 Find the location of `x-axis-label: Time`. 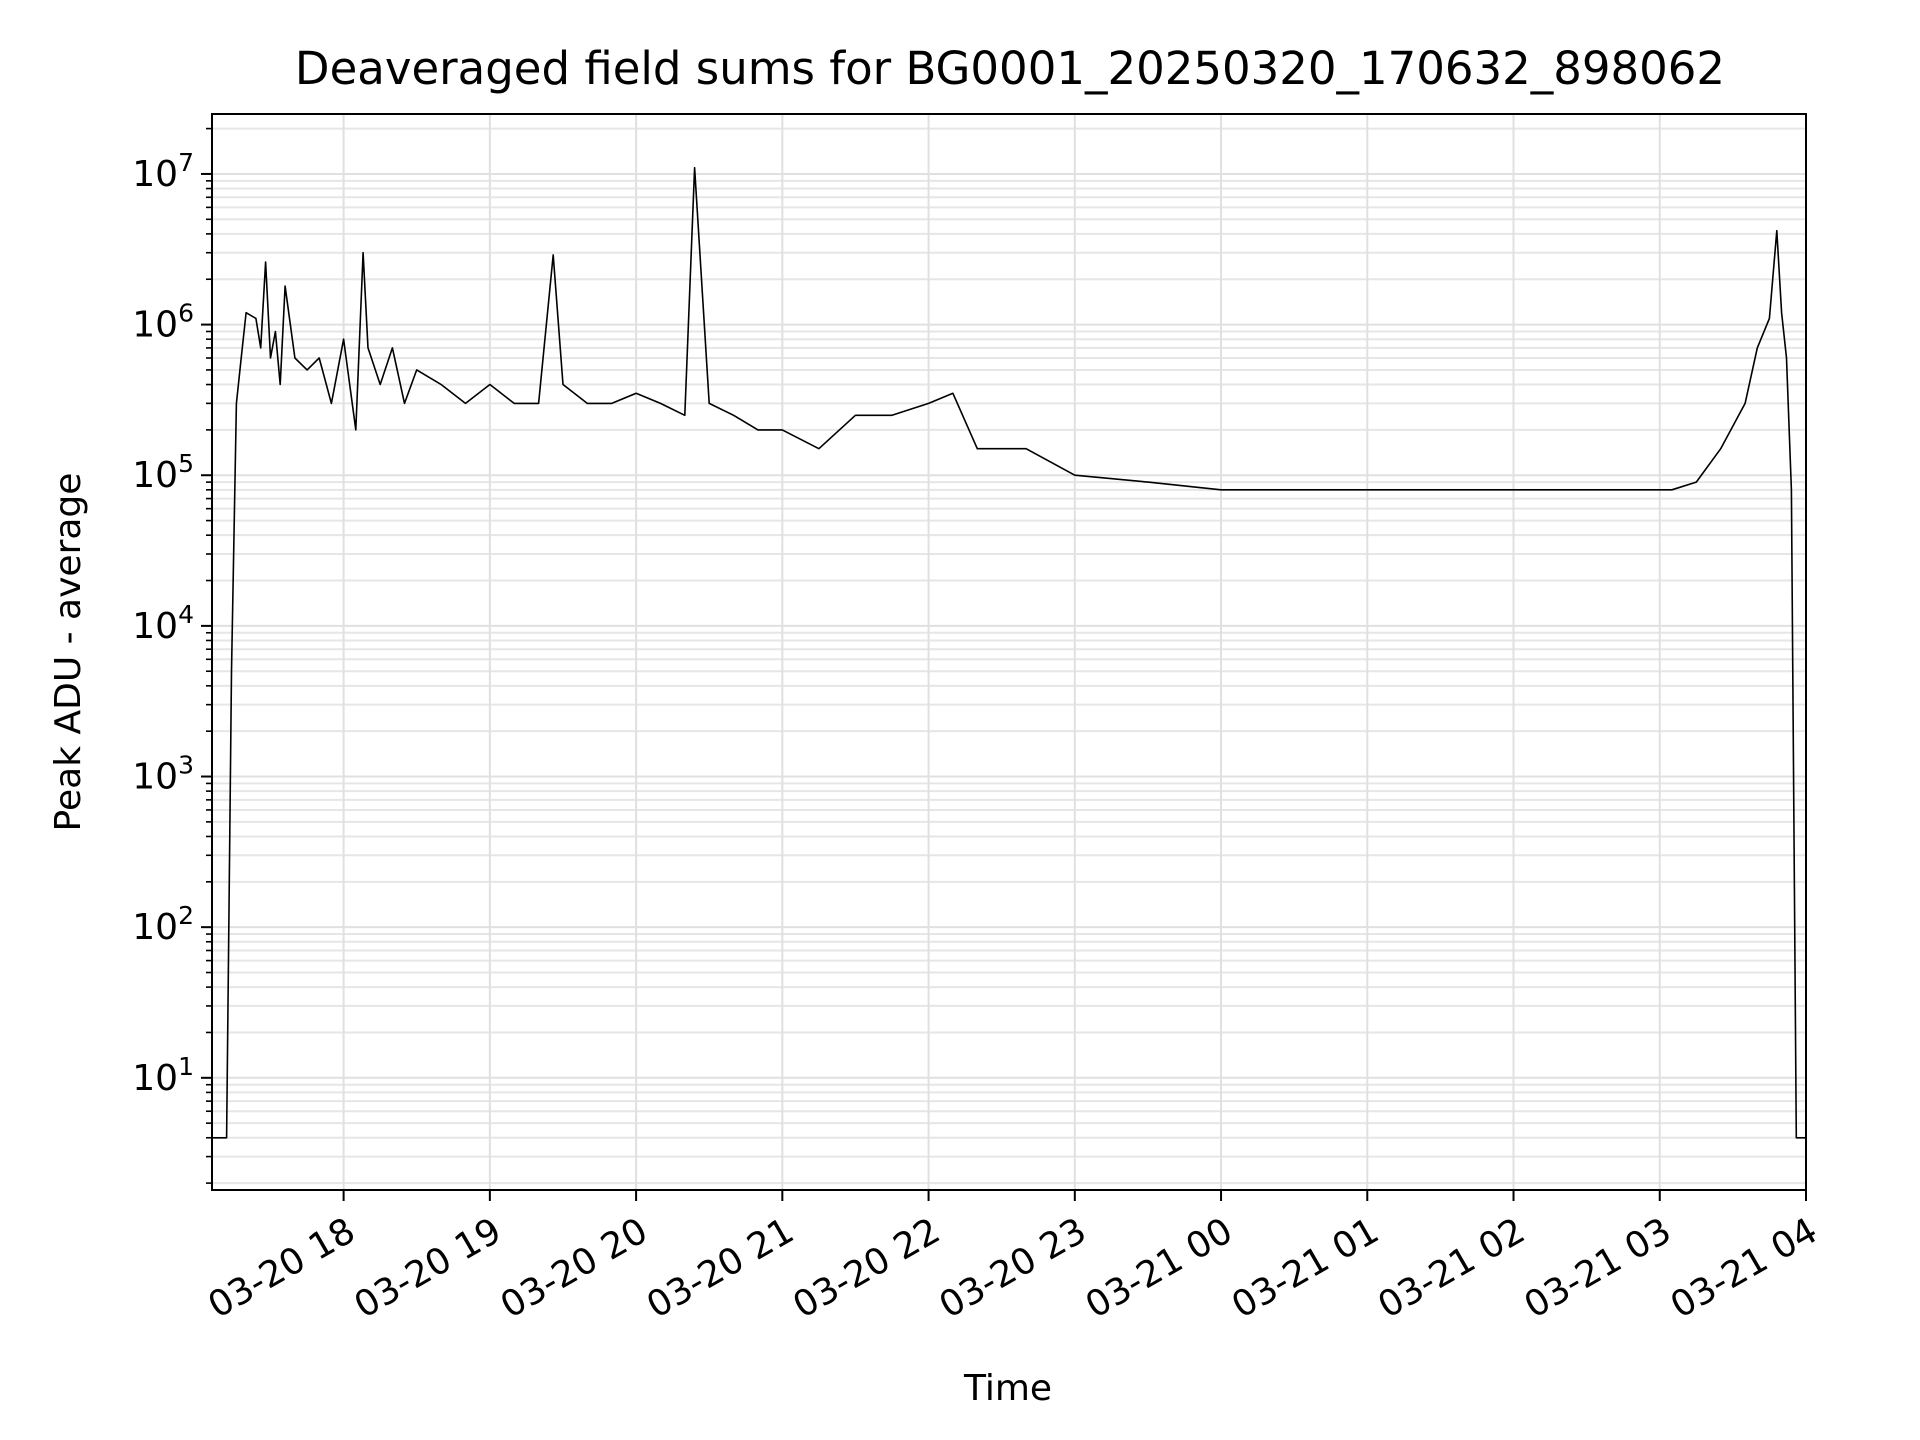

x-axis-label: Time is located at coordinates (1007, 1388).